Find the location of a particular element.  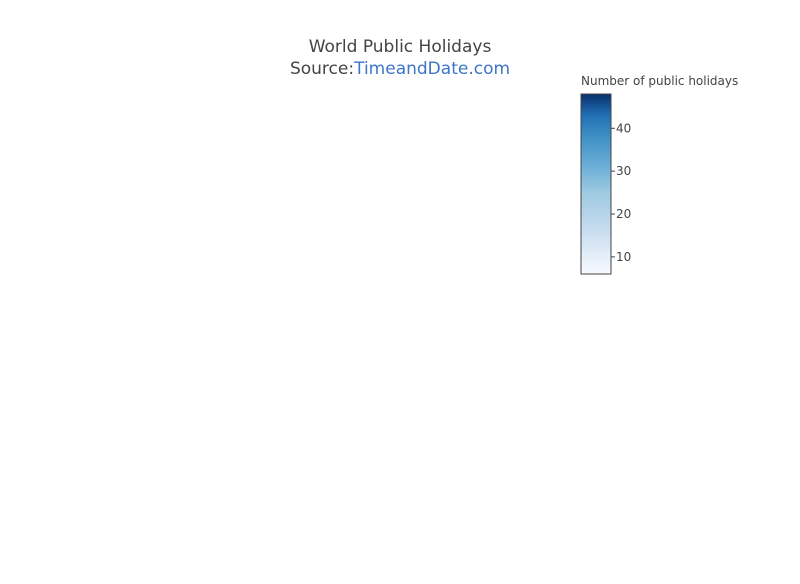

title-source-line: Source:TimeandDate.com is located at coordinates (400, 69).